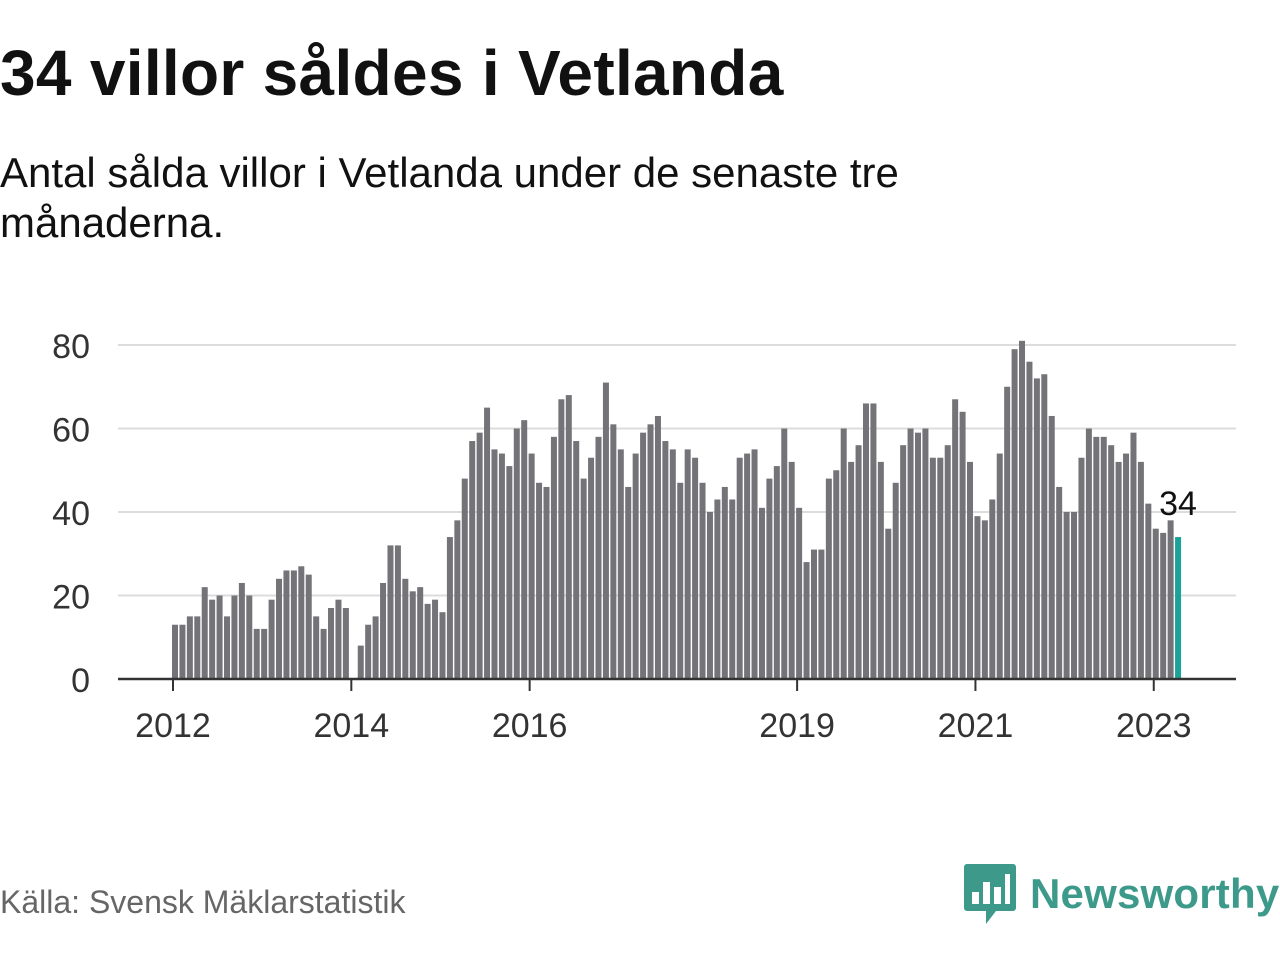 Image resolution: width=1280 pixels, height=960 pixels. What do you see at coordinates (71, 431) in the screenshot?
I see `y-tick-label: 60` at bounding box center [71, 431].